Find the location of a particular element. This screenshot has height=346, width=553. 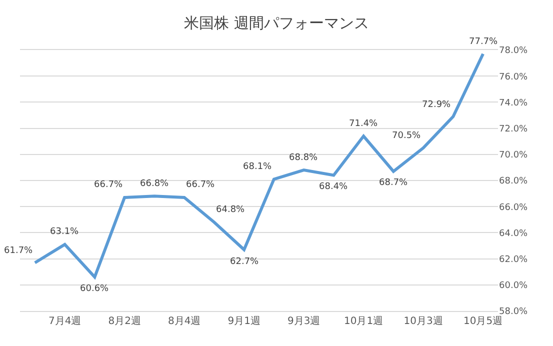

data-label: 68.1% is located at coordinates (257, 167).